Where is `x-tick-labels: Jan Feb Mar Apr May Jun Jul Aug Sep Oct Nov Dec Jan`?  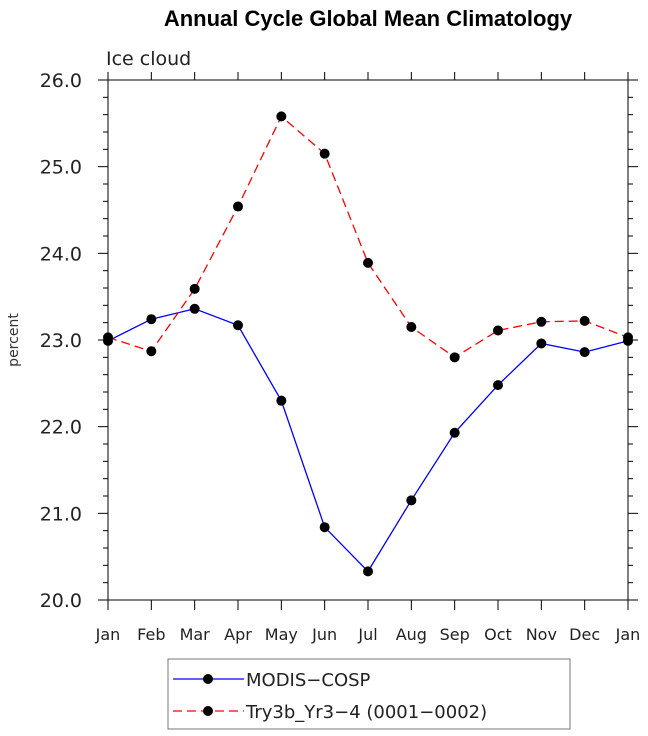 x-tick-labels: Jan Feb Mar Apr May Jun Jul Aug Sep Oct Nov Dec Jan is located at coordinates (368, 634).